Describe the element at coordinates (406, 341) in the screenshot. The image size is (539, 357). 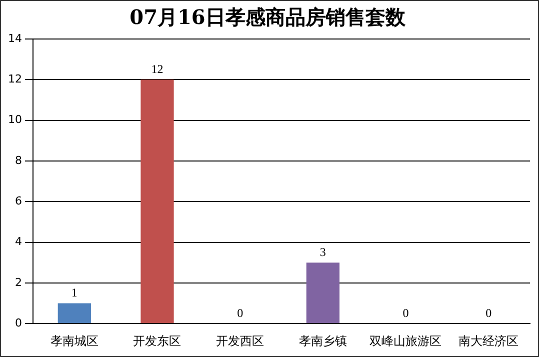
I see `x-tick-label: 双峰山旅游区` at that location.